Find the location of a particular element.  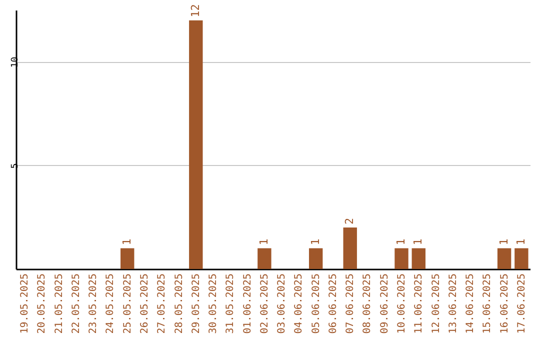

data-label: 2 is located at coordinates (349, 221).